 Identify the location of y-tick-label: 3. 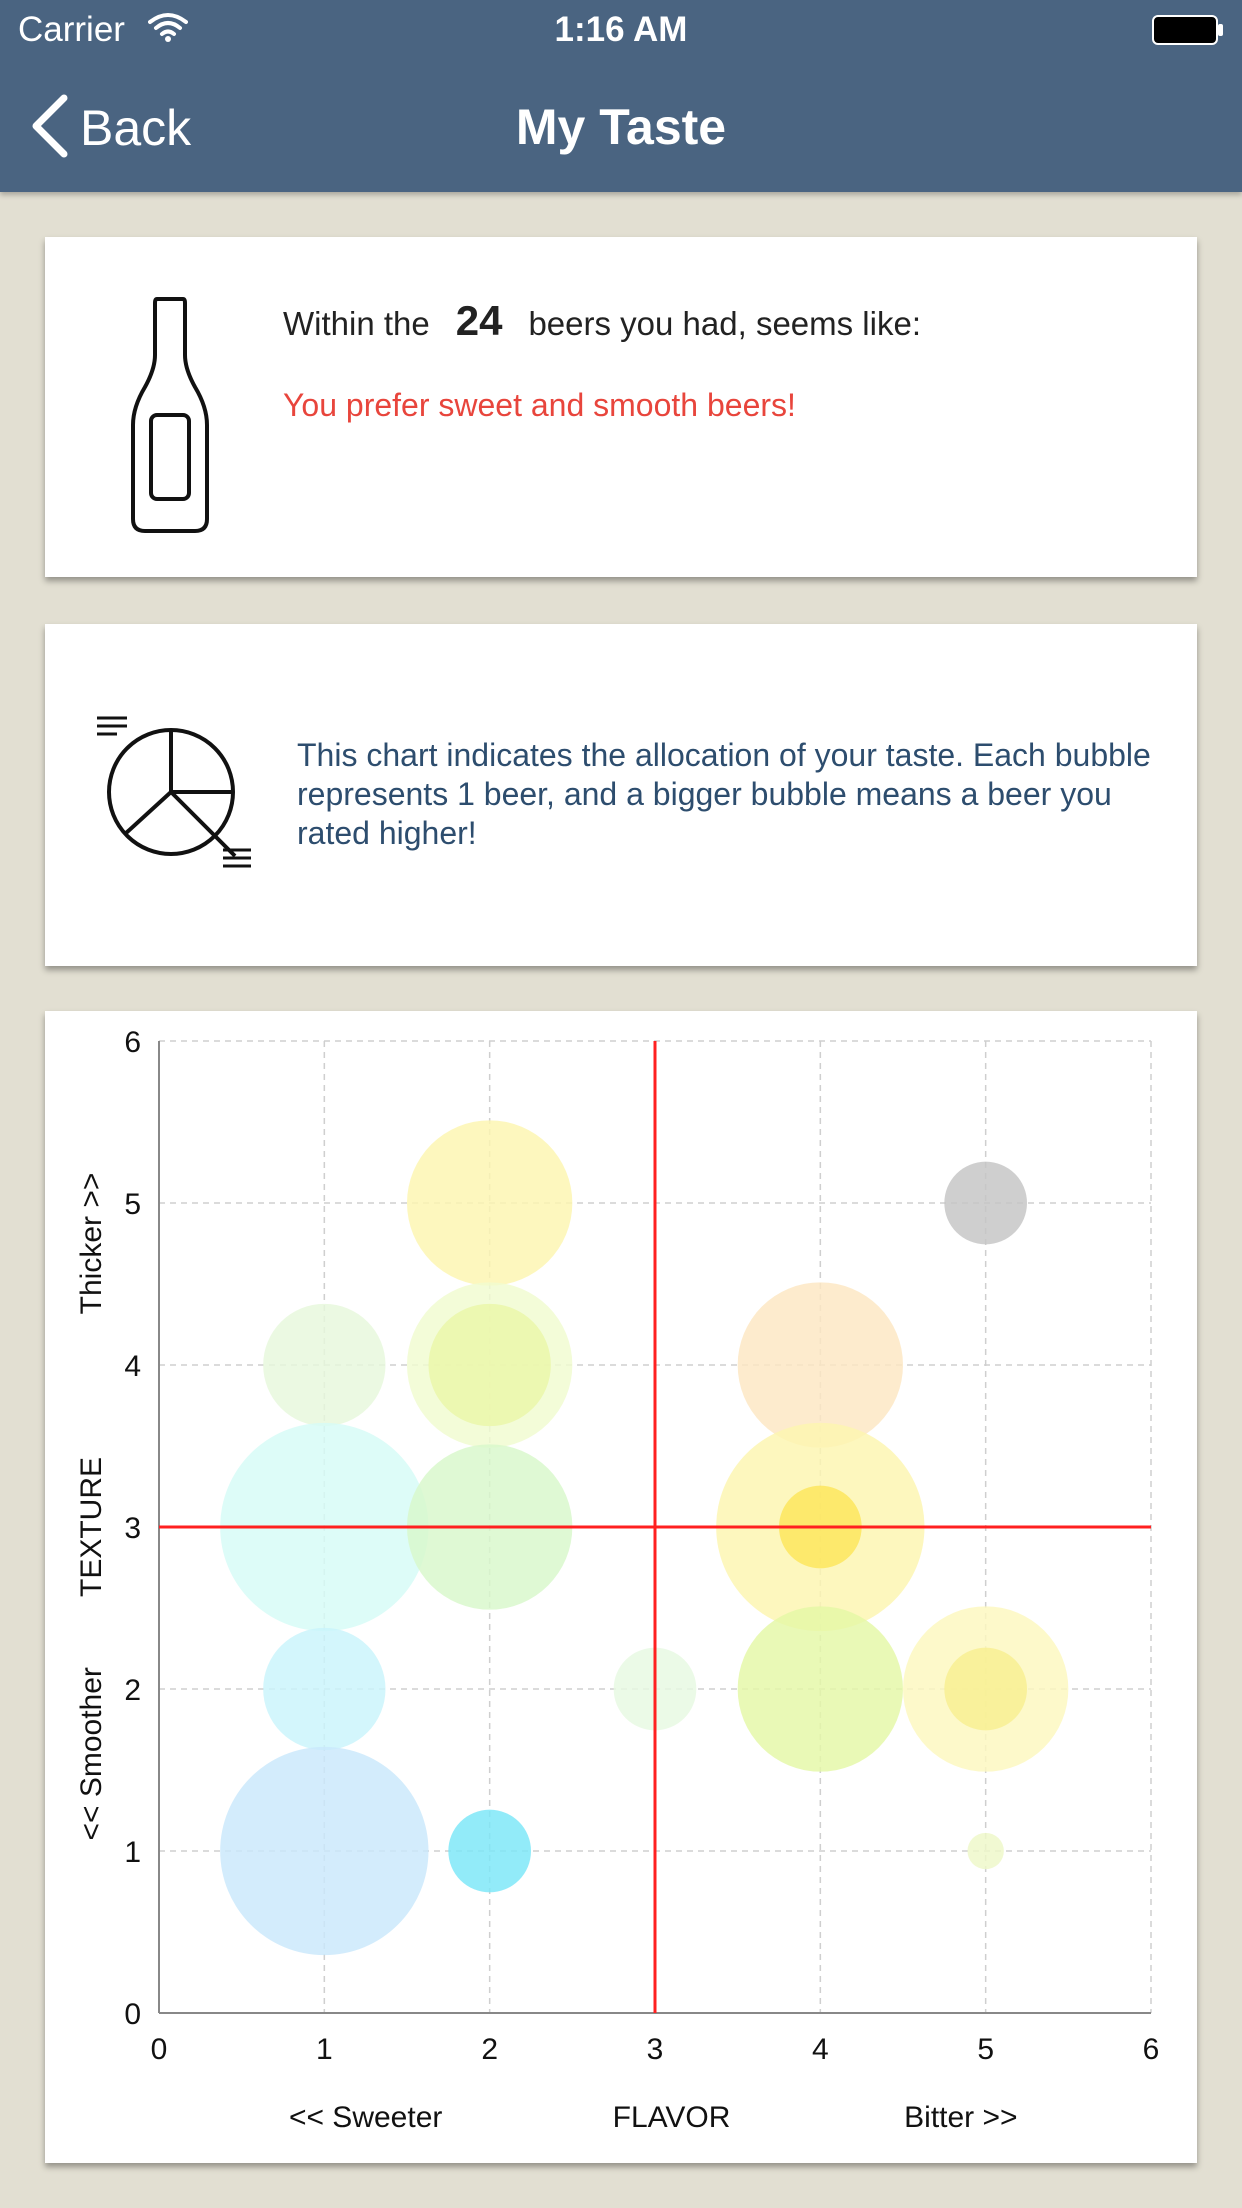
(132, 1528).